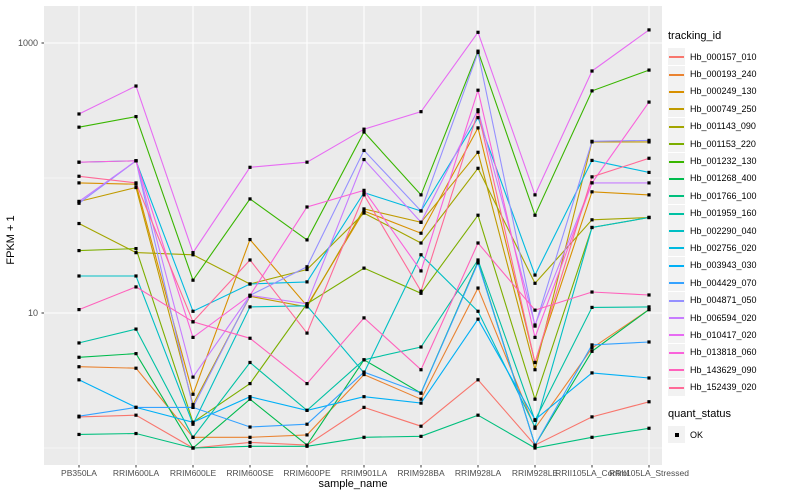  What do you see at coordinates (733, 283) in the screenshot?
I see `legend-entry-Hb_004429_070: Hb_004429_070` at bounding box center [733, 283].